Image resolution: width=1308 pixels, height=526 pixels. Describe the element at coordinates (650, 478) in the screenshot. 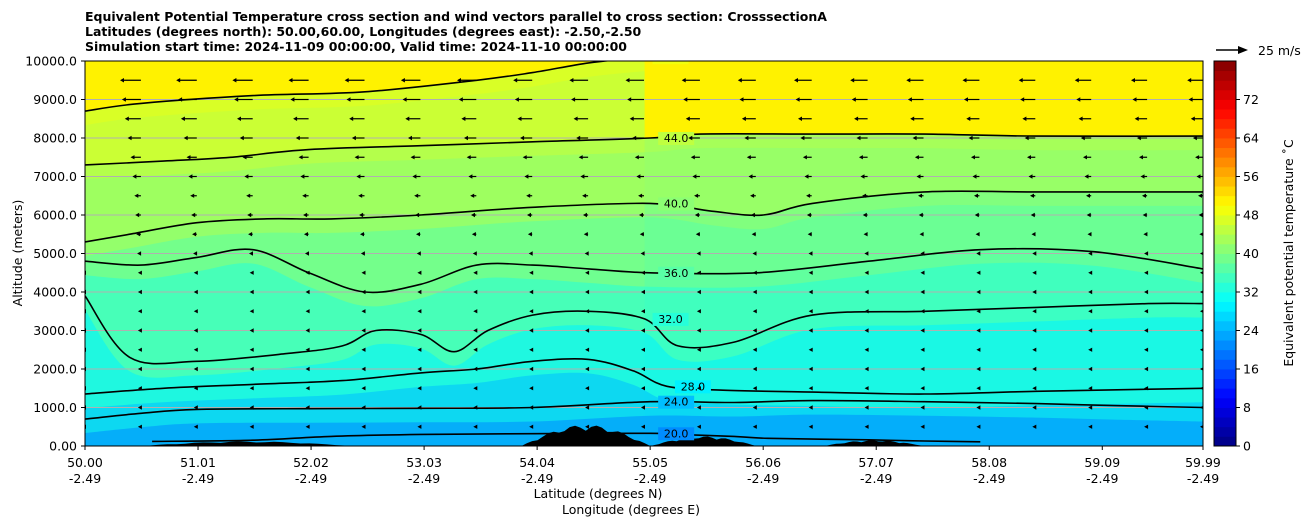

I see `x-tick-lon-5: -2.49` at that location.